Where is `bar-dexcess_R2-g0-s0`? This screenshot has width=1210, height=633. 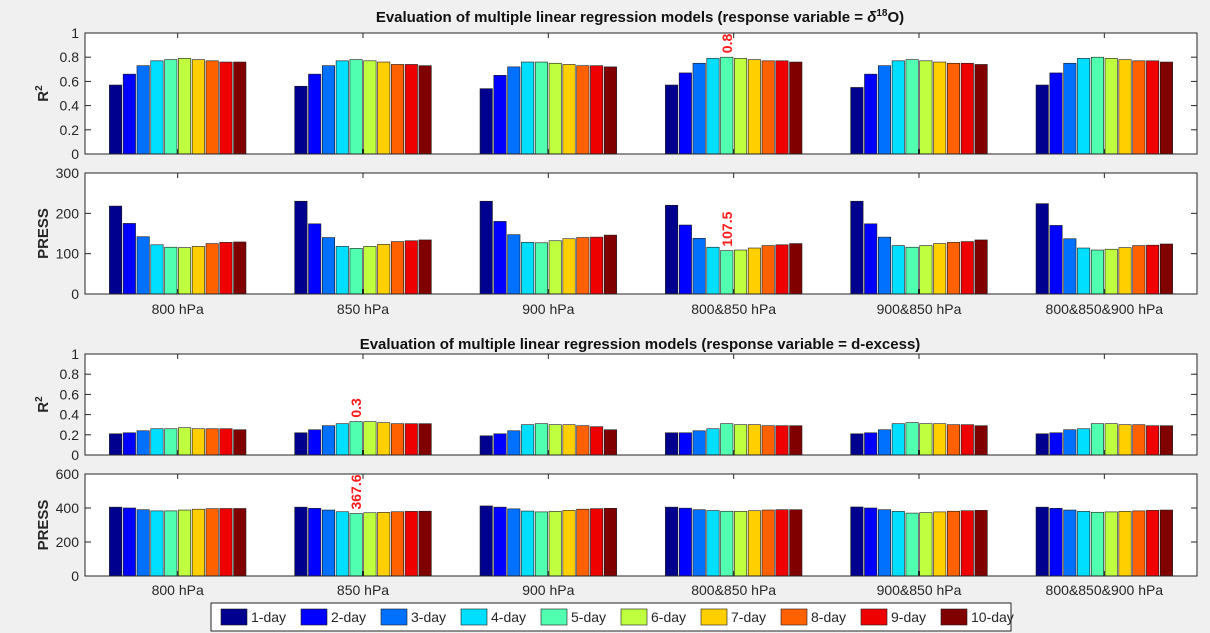 bar-dexcess_R2-g0-s0 is located at coordinates (116, 444).